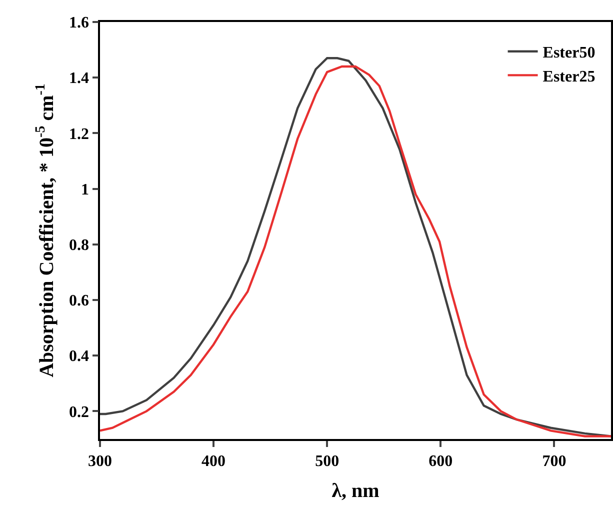 The width and height of the screenshot is (613, 521). Describe the element at coordinates (85, 189) in the screenshot. I see `y-tick-label: 1` at that location.